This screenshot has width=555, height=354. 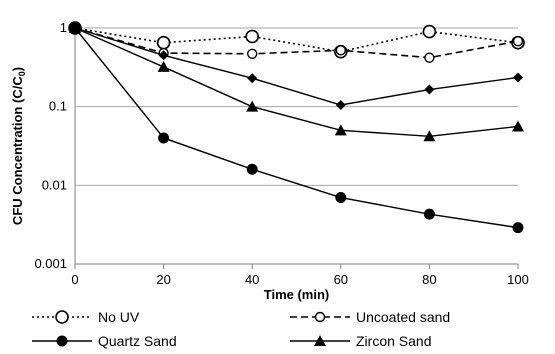 I want to click on legend-entry: Quartz Sand, so click(x=104, y=341).